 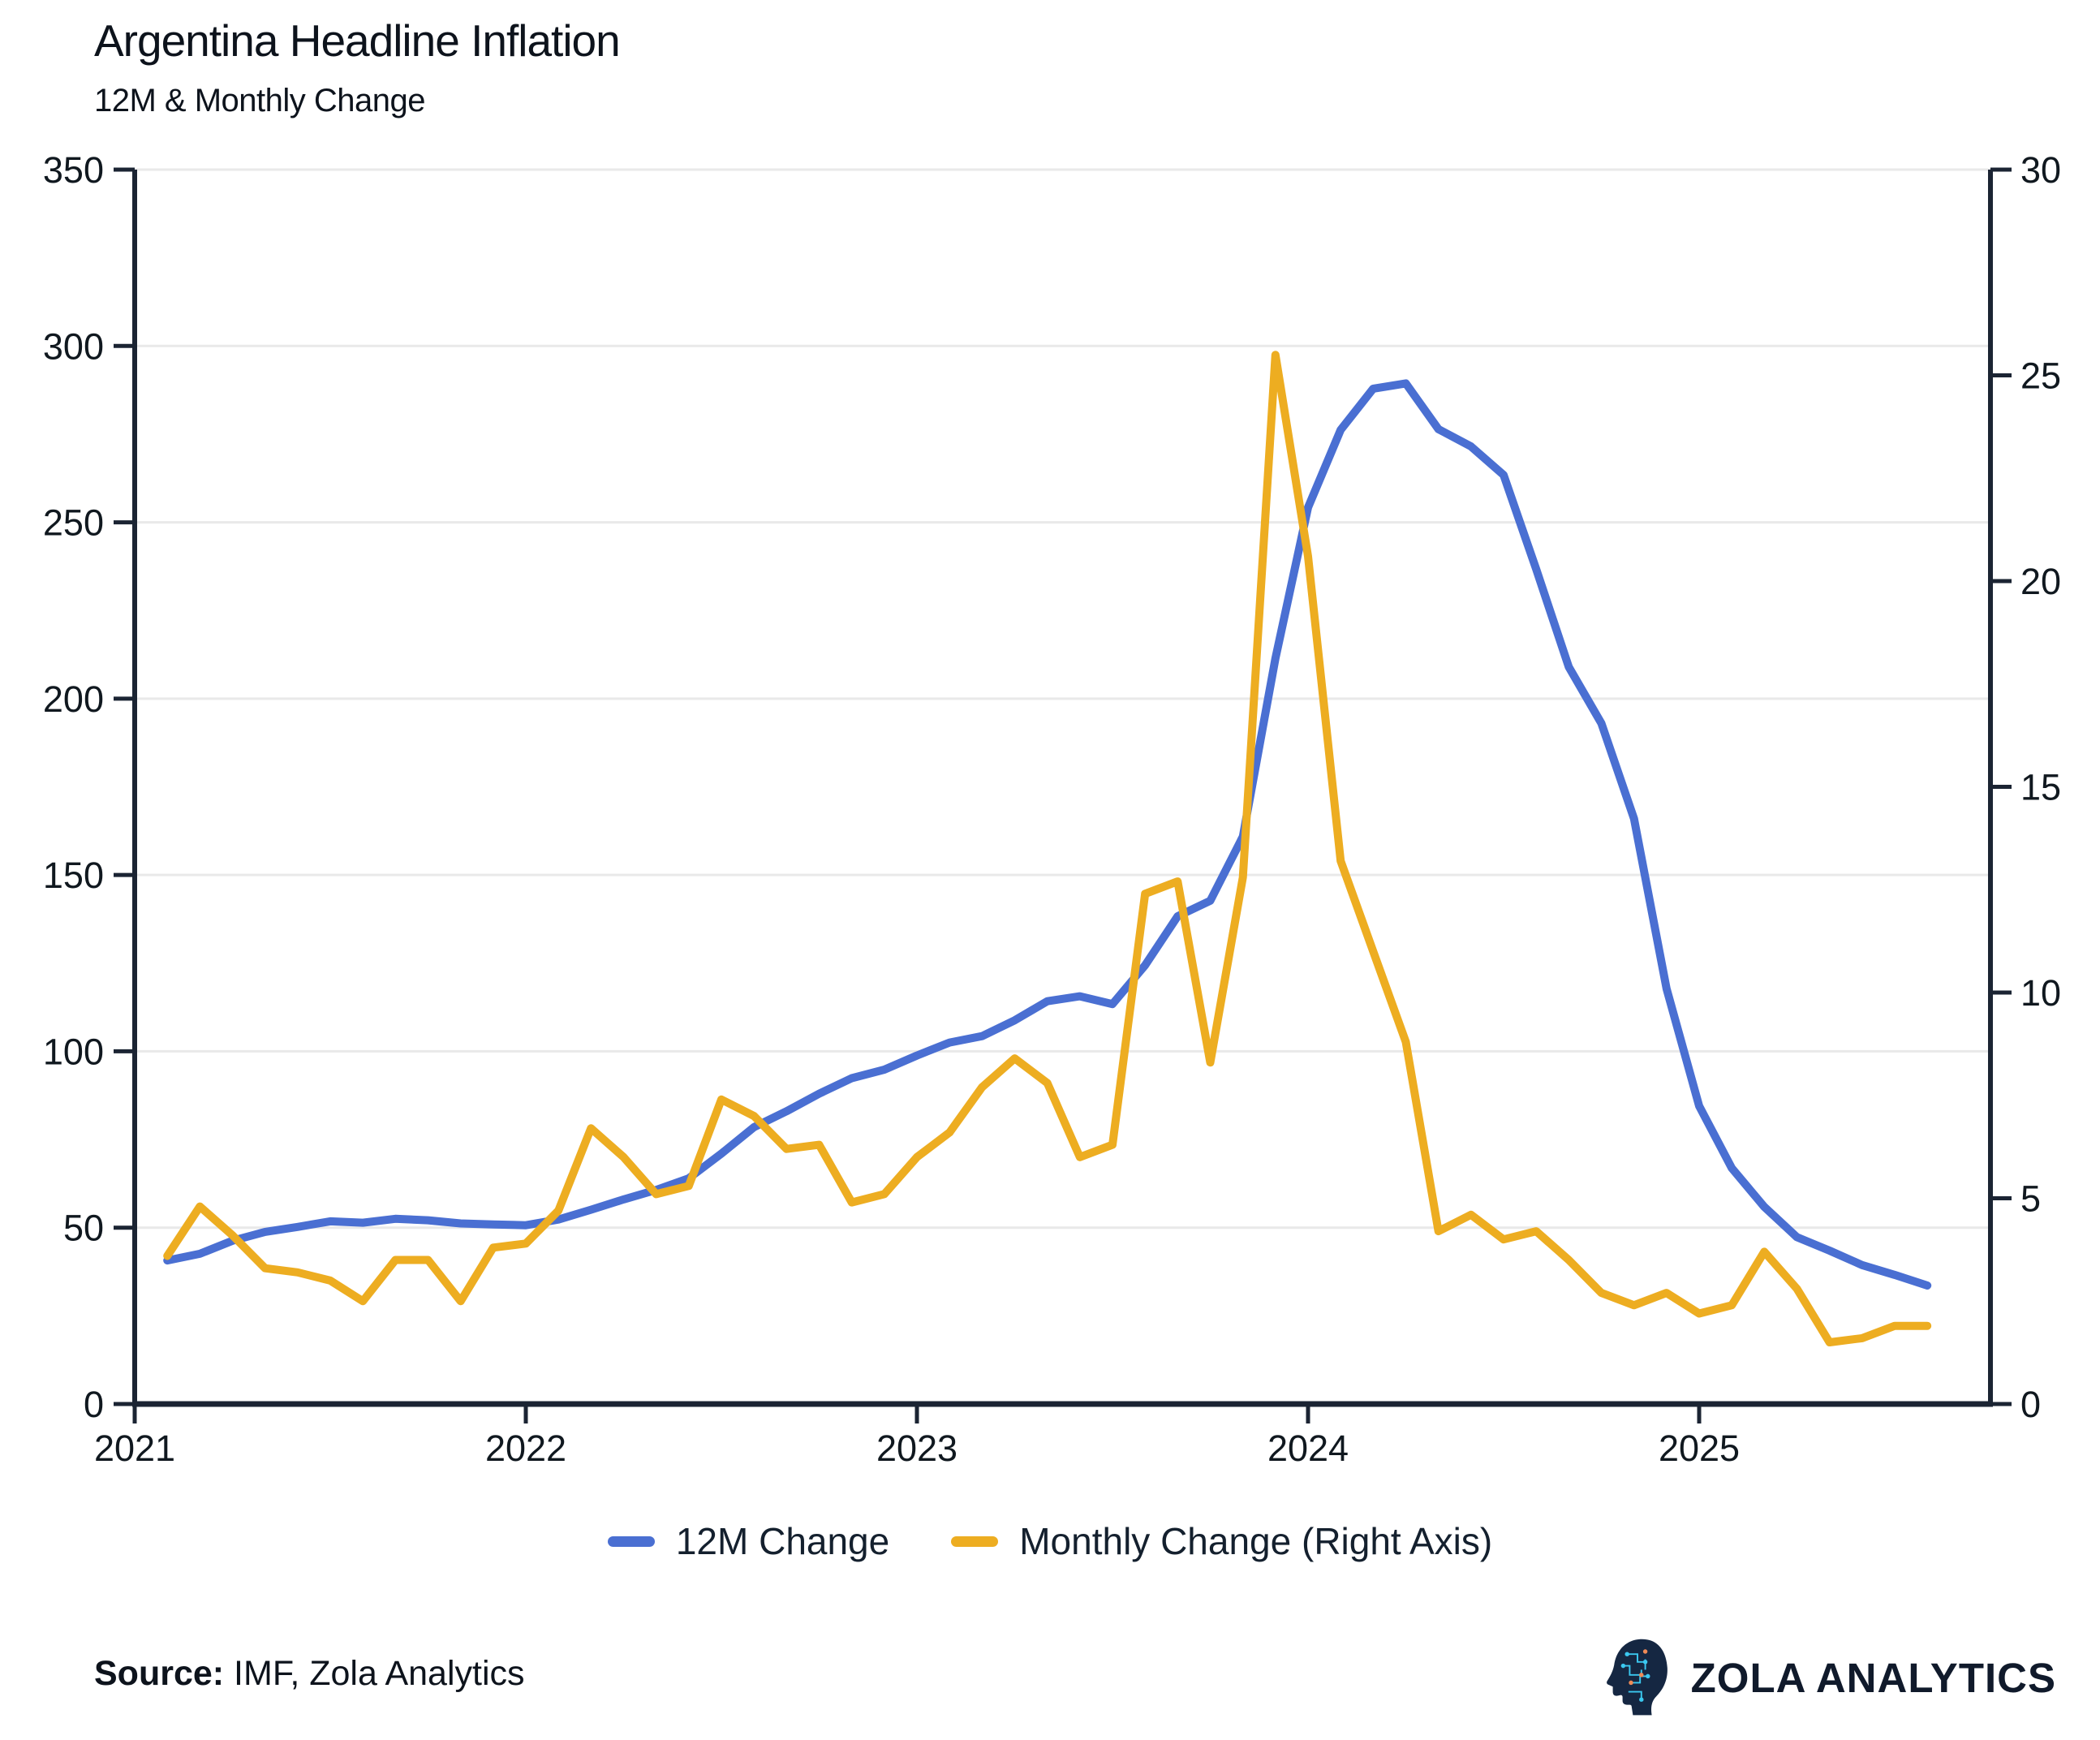 I want to click on y-left-tick-label: 350, so click(x=73, y=170).